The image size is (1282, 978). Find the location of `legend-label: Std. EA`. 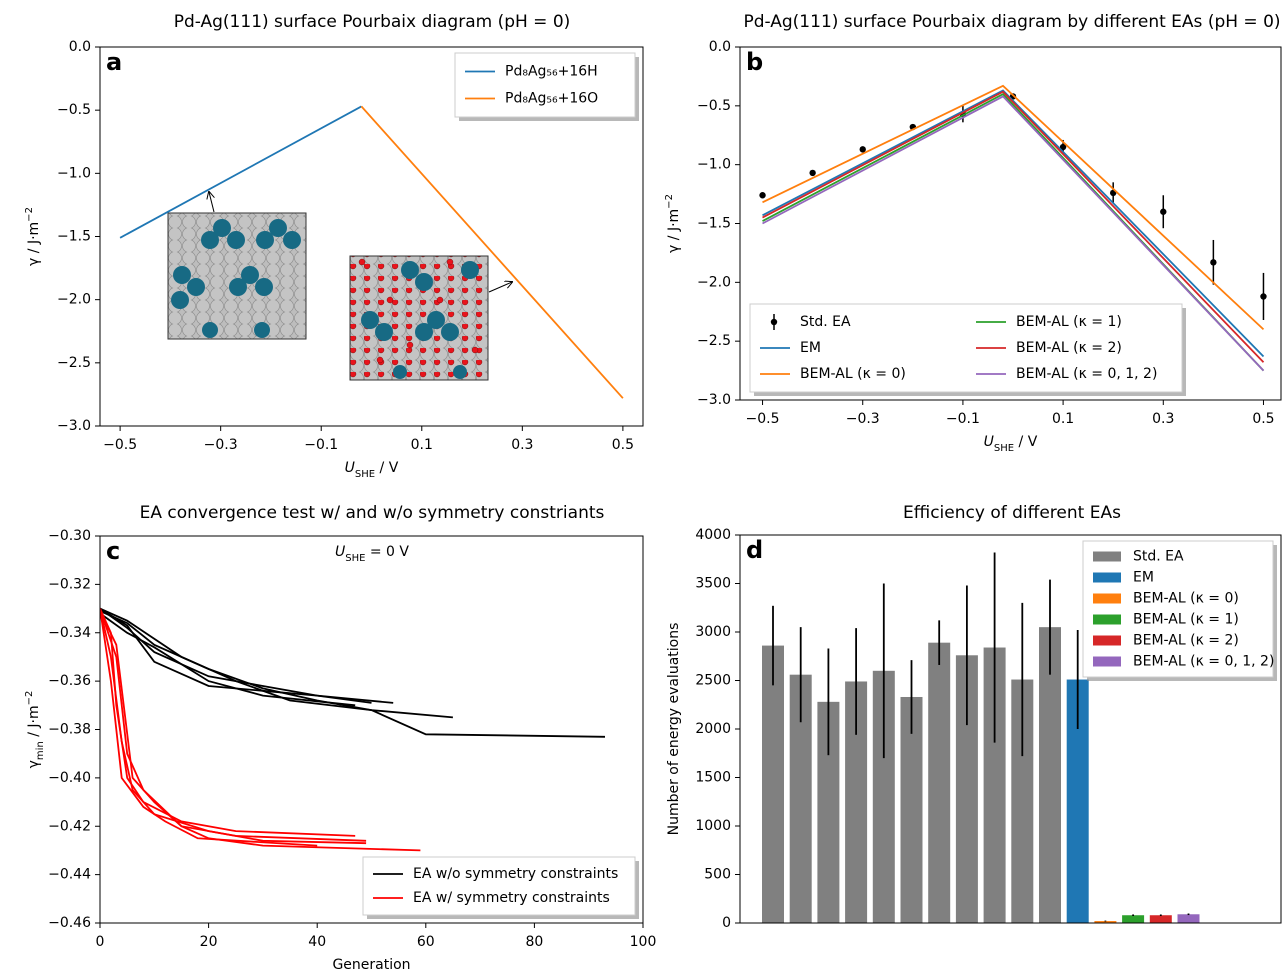

legend-label: Std. EA is located at coordinates (825, 322).